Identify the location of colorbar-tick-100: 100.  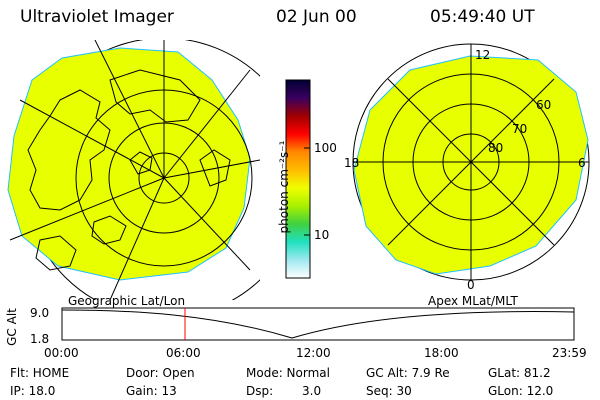
(325, 148).